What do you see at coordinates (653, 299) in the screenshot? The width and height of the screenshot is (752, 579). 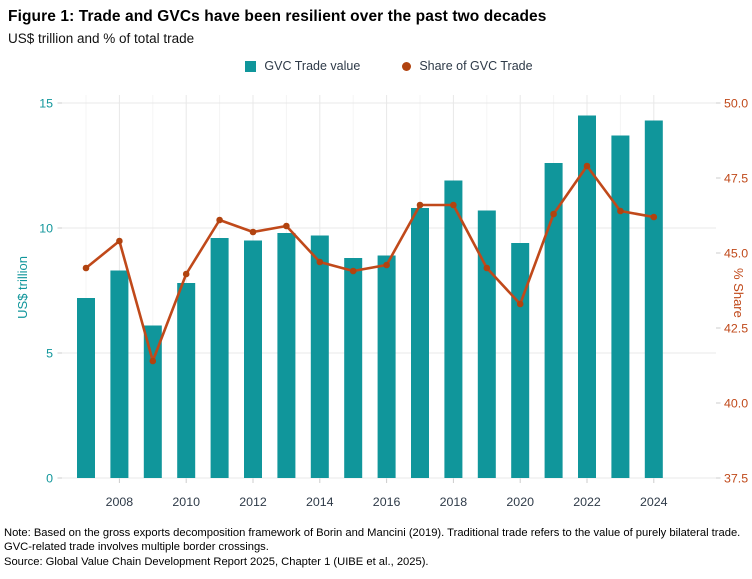 I see `bar-2024` at bounding box center [653, 299].